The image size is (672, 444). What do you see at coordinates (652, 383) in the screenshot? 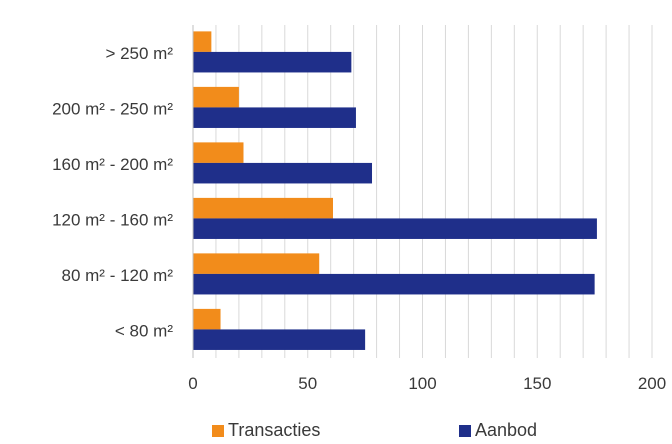
I see `x-tick-label: 200` at bounding box center [652, 383].